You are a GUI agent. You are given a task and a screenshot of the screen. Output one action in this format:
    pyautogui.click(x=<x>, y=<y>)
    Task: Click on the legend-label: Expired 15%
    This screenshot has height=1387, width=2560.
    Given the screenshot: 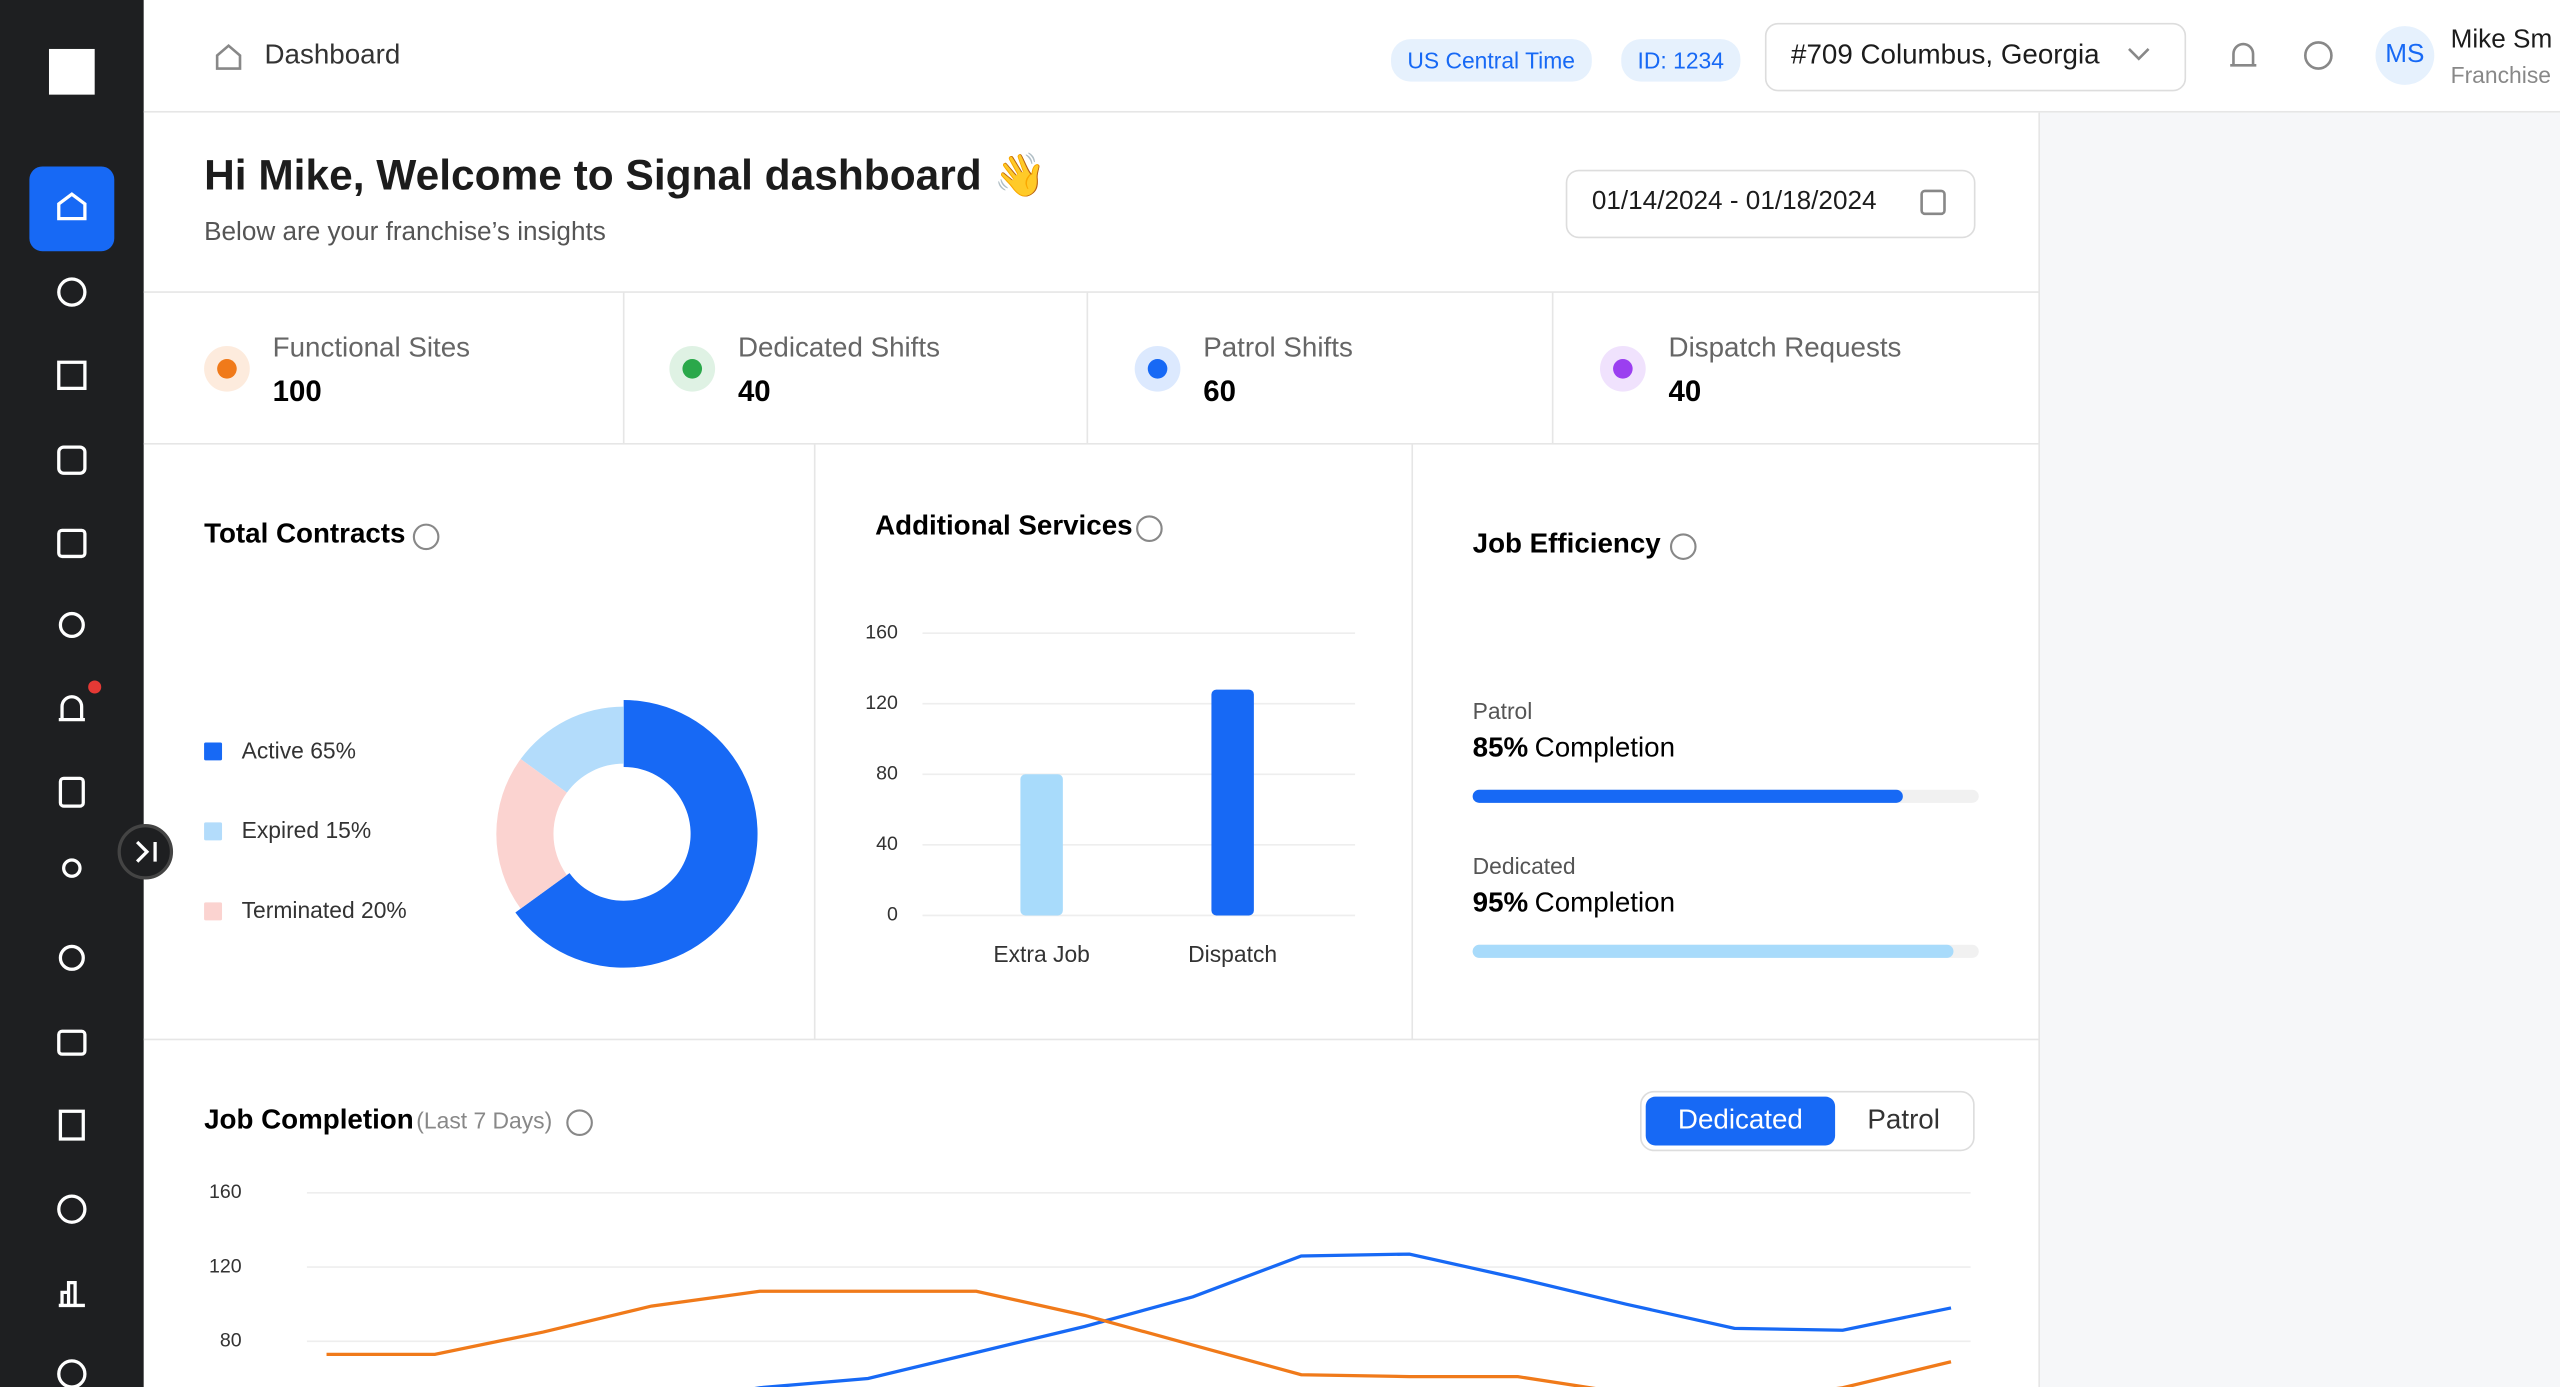 What is the action you would take?
    pyautogui.click(x=307, y=830)
    